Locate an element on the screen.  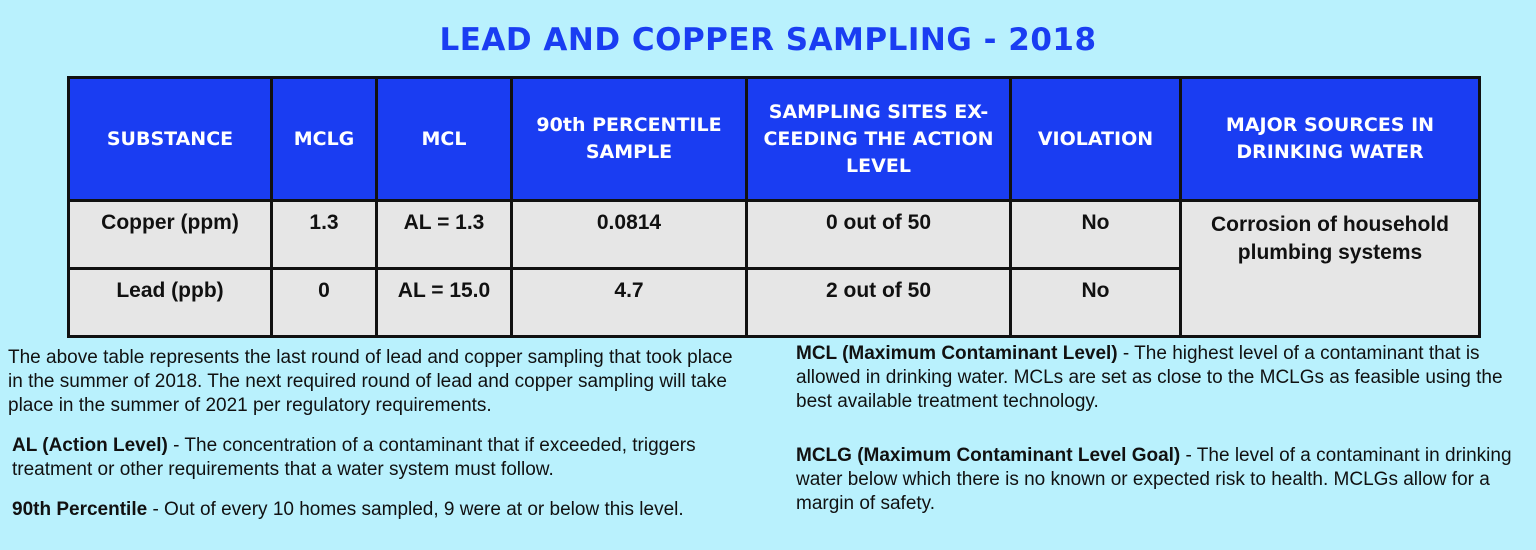
cell-mclg: 1.3 is located at coordinates (324, 234).